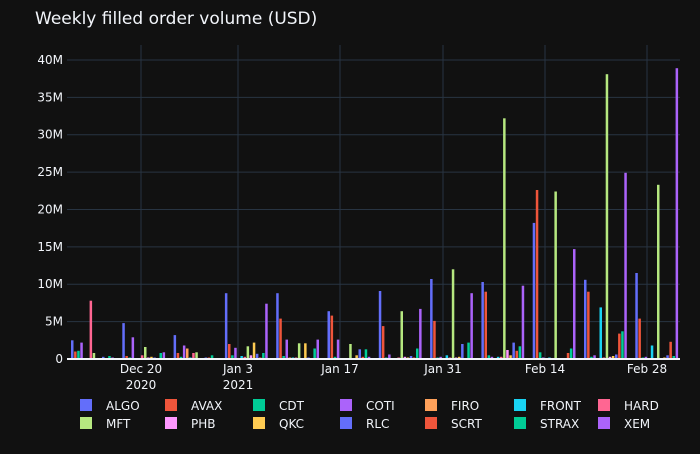 The height and width of the screenshot is (454, 700). I want to click on legend-item: XEM, so click(624, 424).